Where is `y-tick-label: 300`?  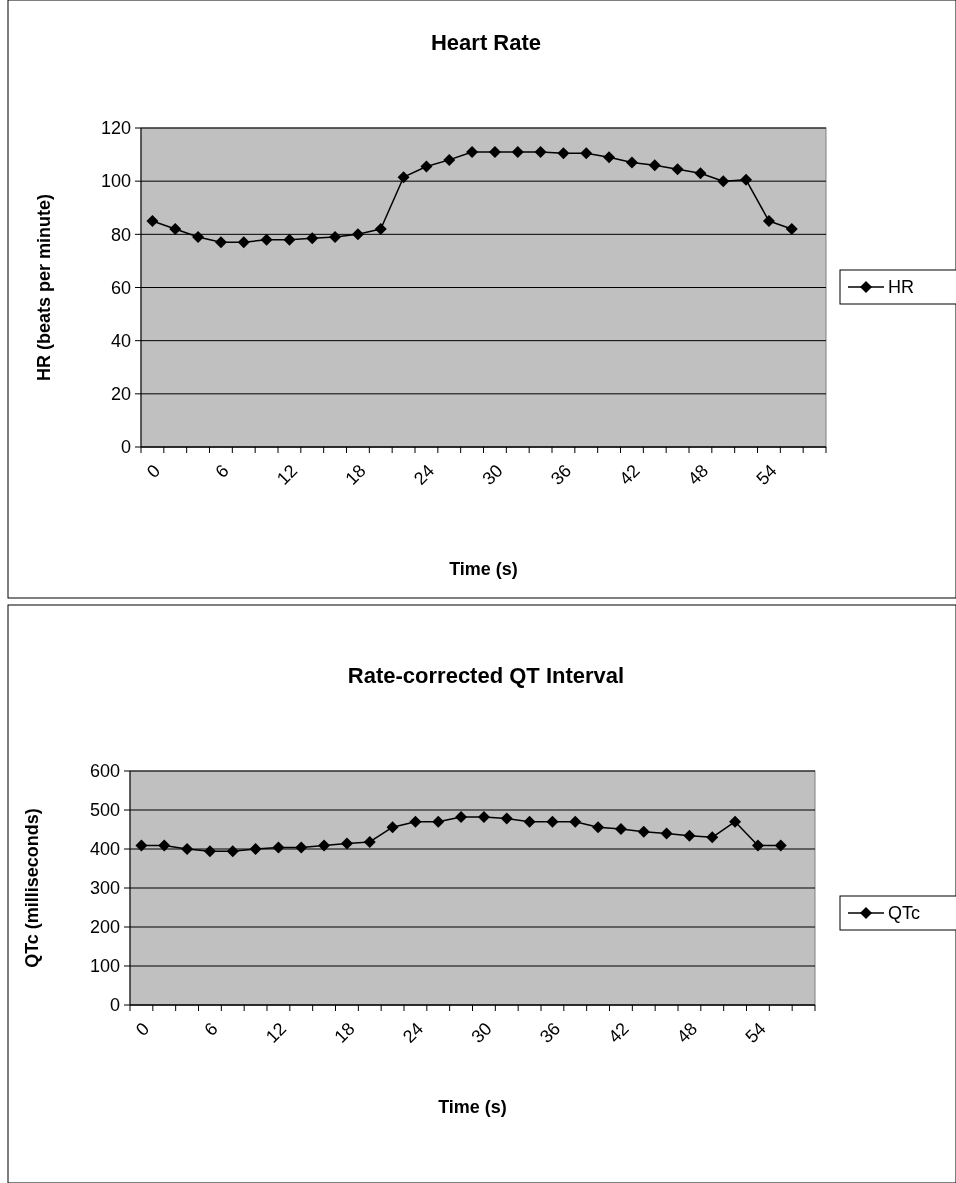
y-tick-label: 300 is located at coordinates (104, 888).